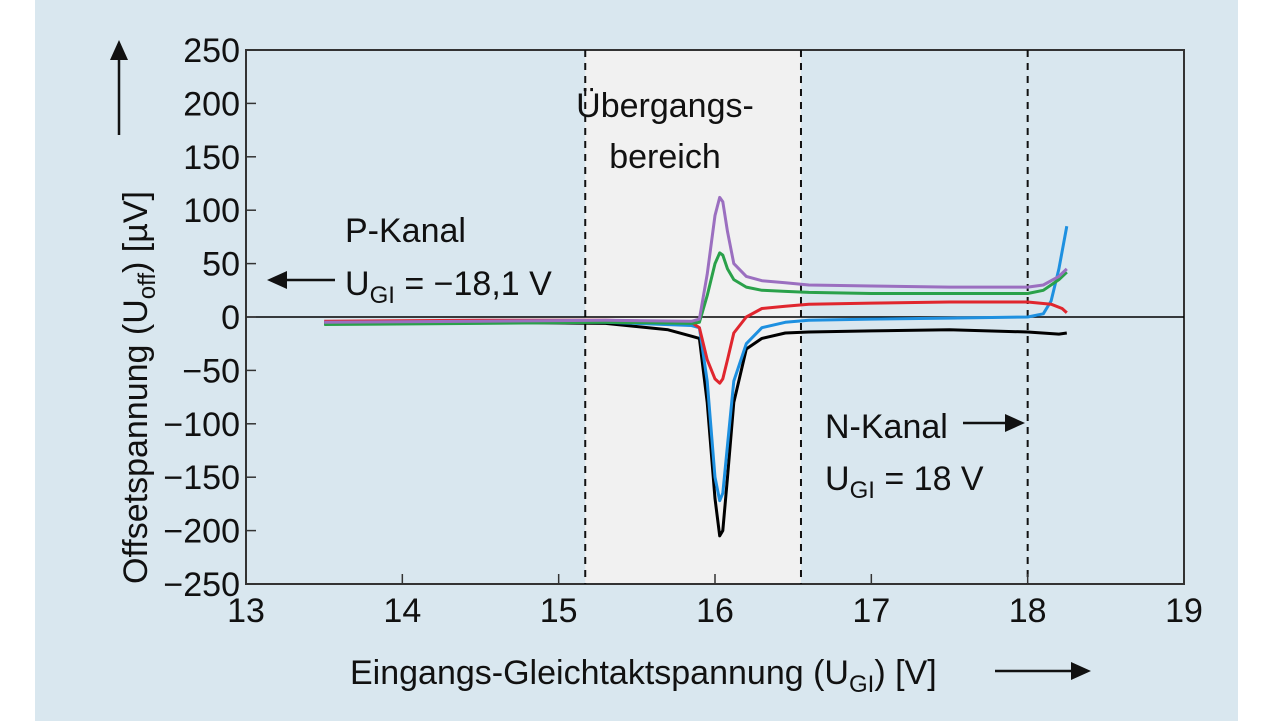  What do you see at coordinates (230, 318) in the screenshot?
I see `y-tick-label: 0` at bounding box center [230, 318].